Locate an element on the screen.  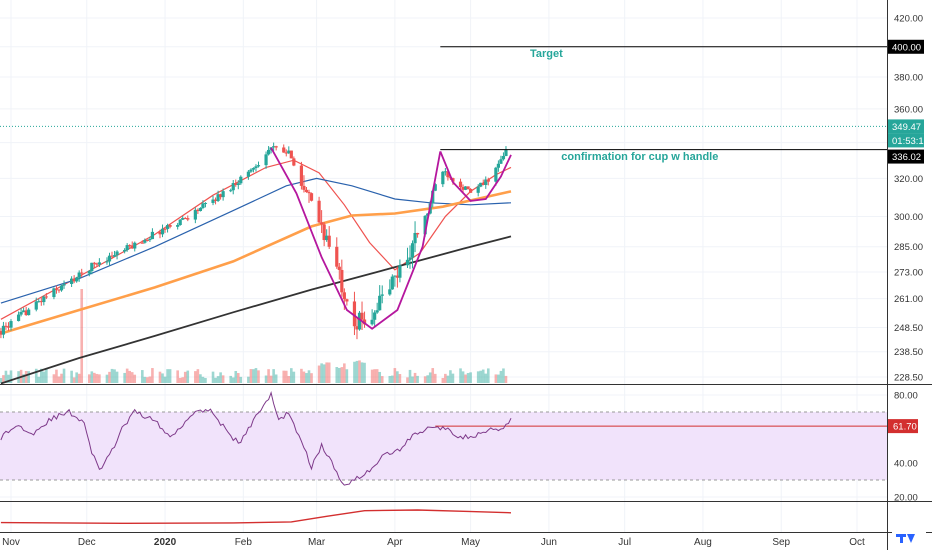
time-tick-label: Feb is located at coordinates (244, 542).